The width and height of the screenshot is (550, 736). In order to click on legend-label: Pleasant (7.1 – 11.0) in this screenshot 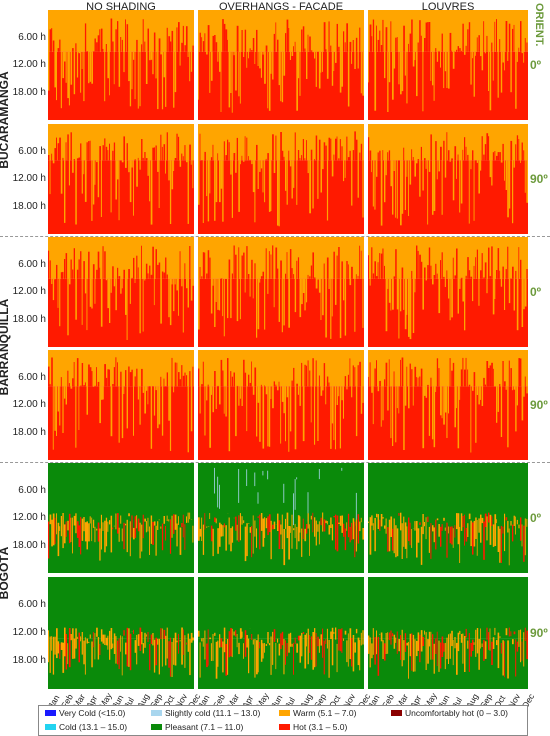, I will do `click(204, 727)`.